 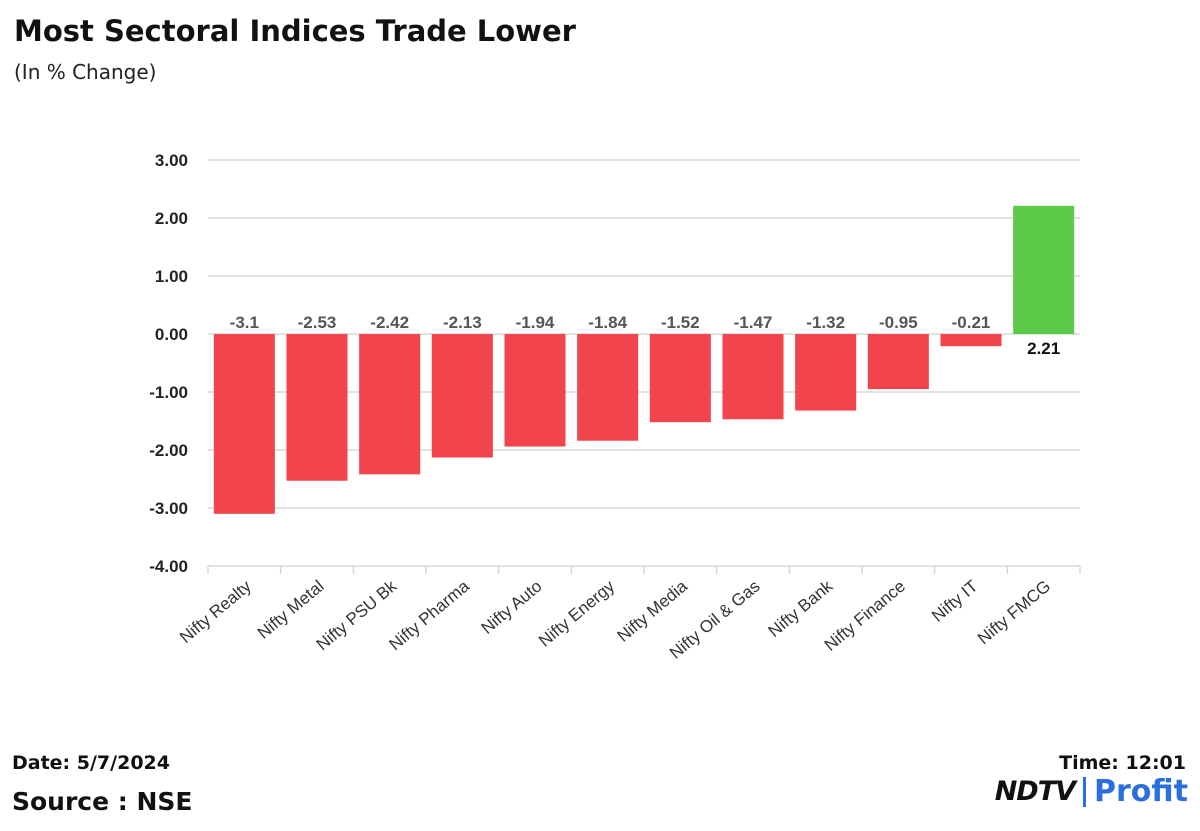 I want to click on y-axis-ticks: 3.00 2.00 1.00 0.00 -1.00 -2.00 -3.00 -4.00, so click(x=168, y=363).